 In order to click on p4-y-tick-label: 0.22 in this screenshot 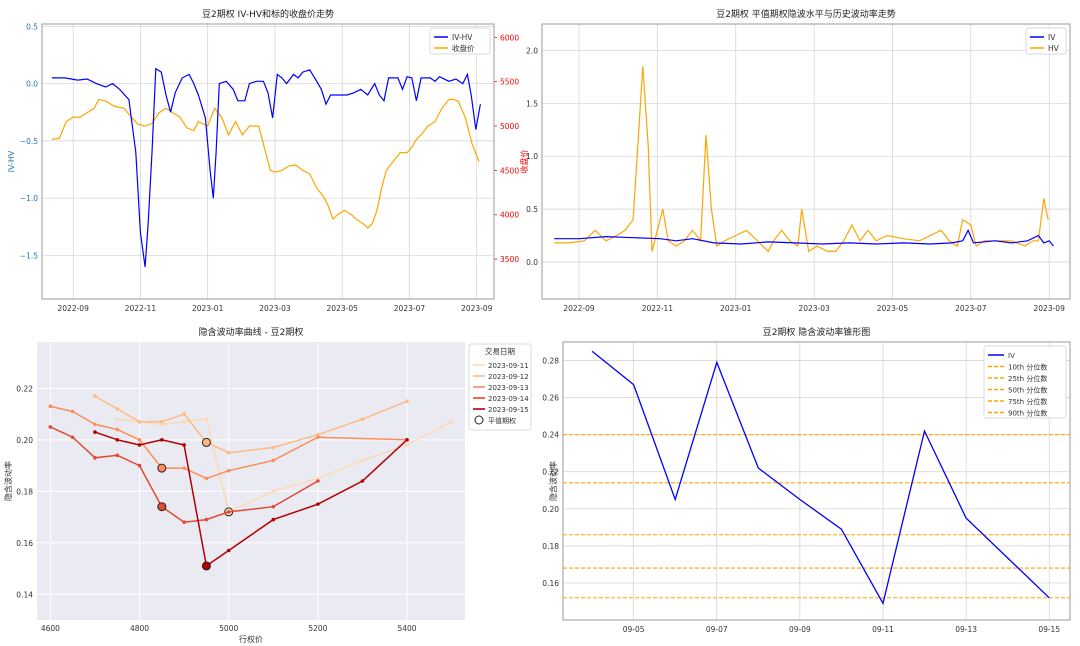, I will do `click(550, 472)`.